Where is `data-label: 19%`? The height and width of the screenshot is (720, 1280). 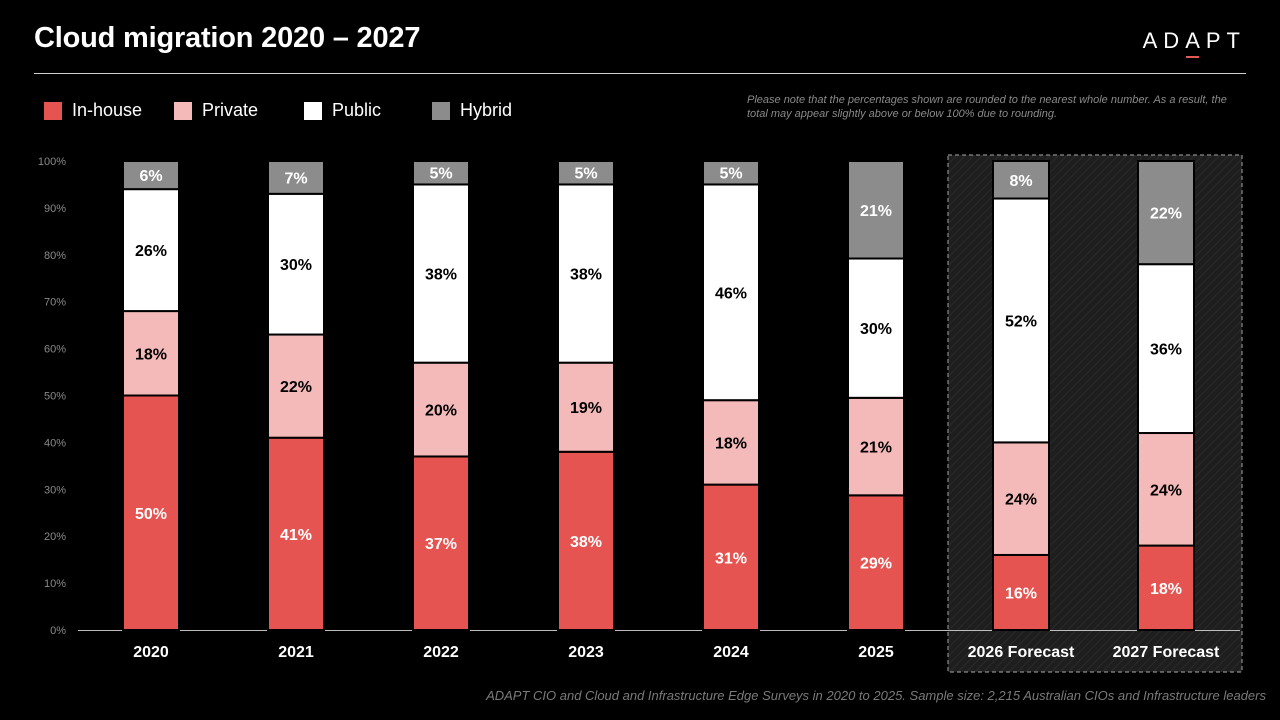
data-label: 19% is located at coordinates (586, 408).